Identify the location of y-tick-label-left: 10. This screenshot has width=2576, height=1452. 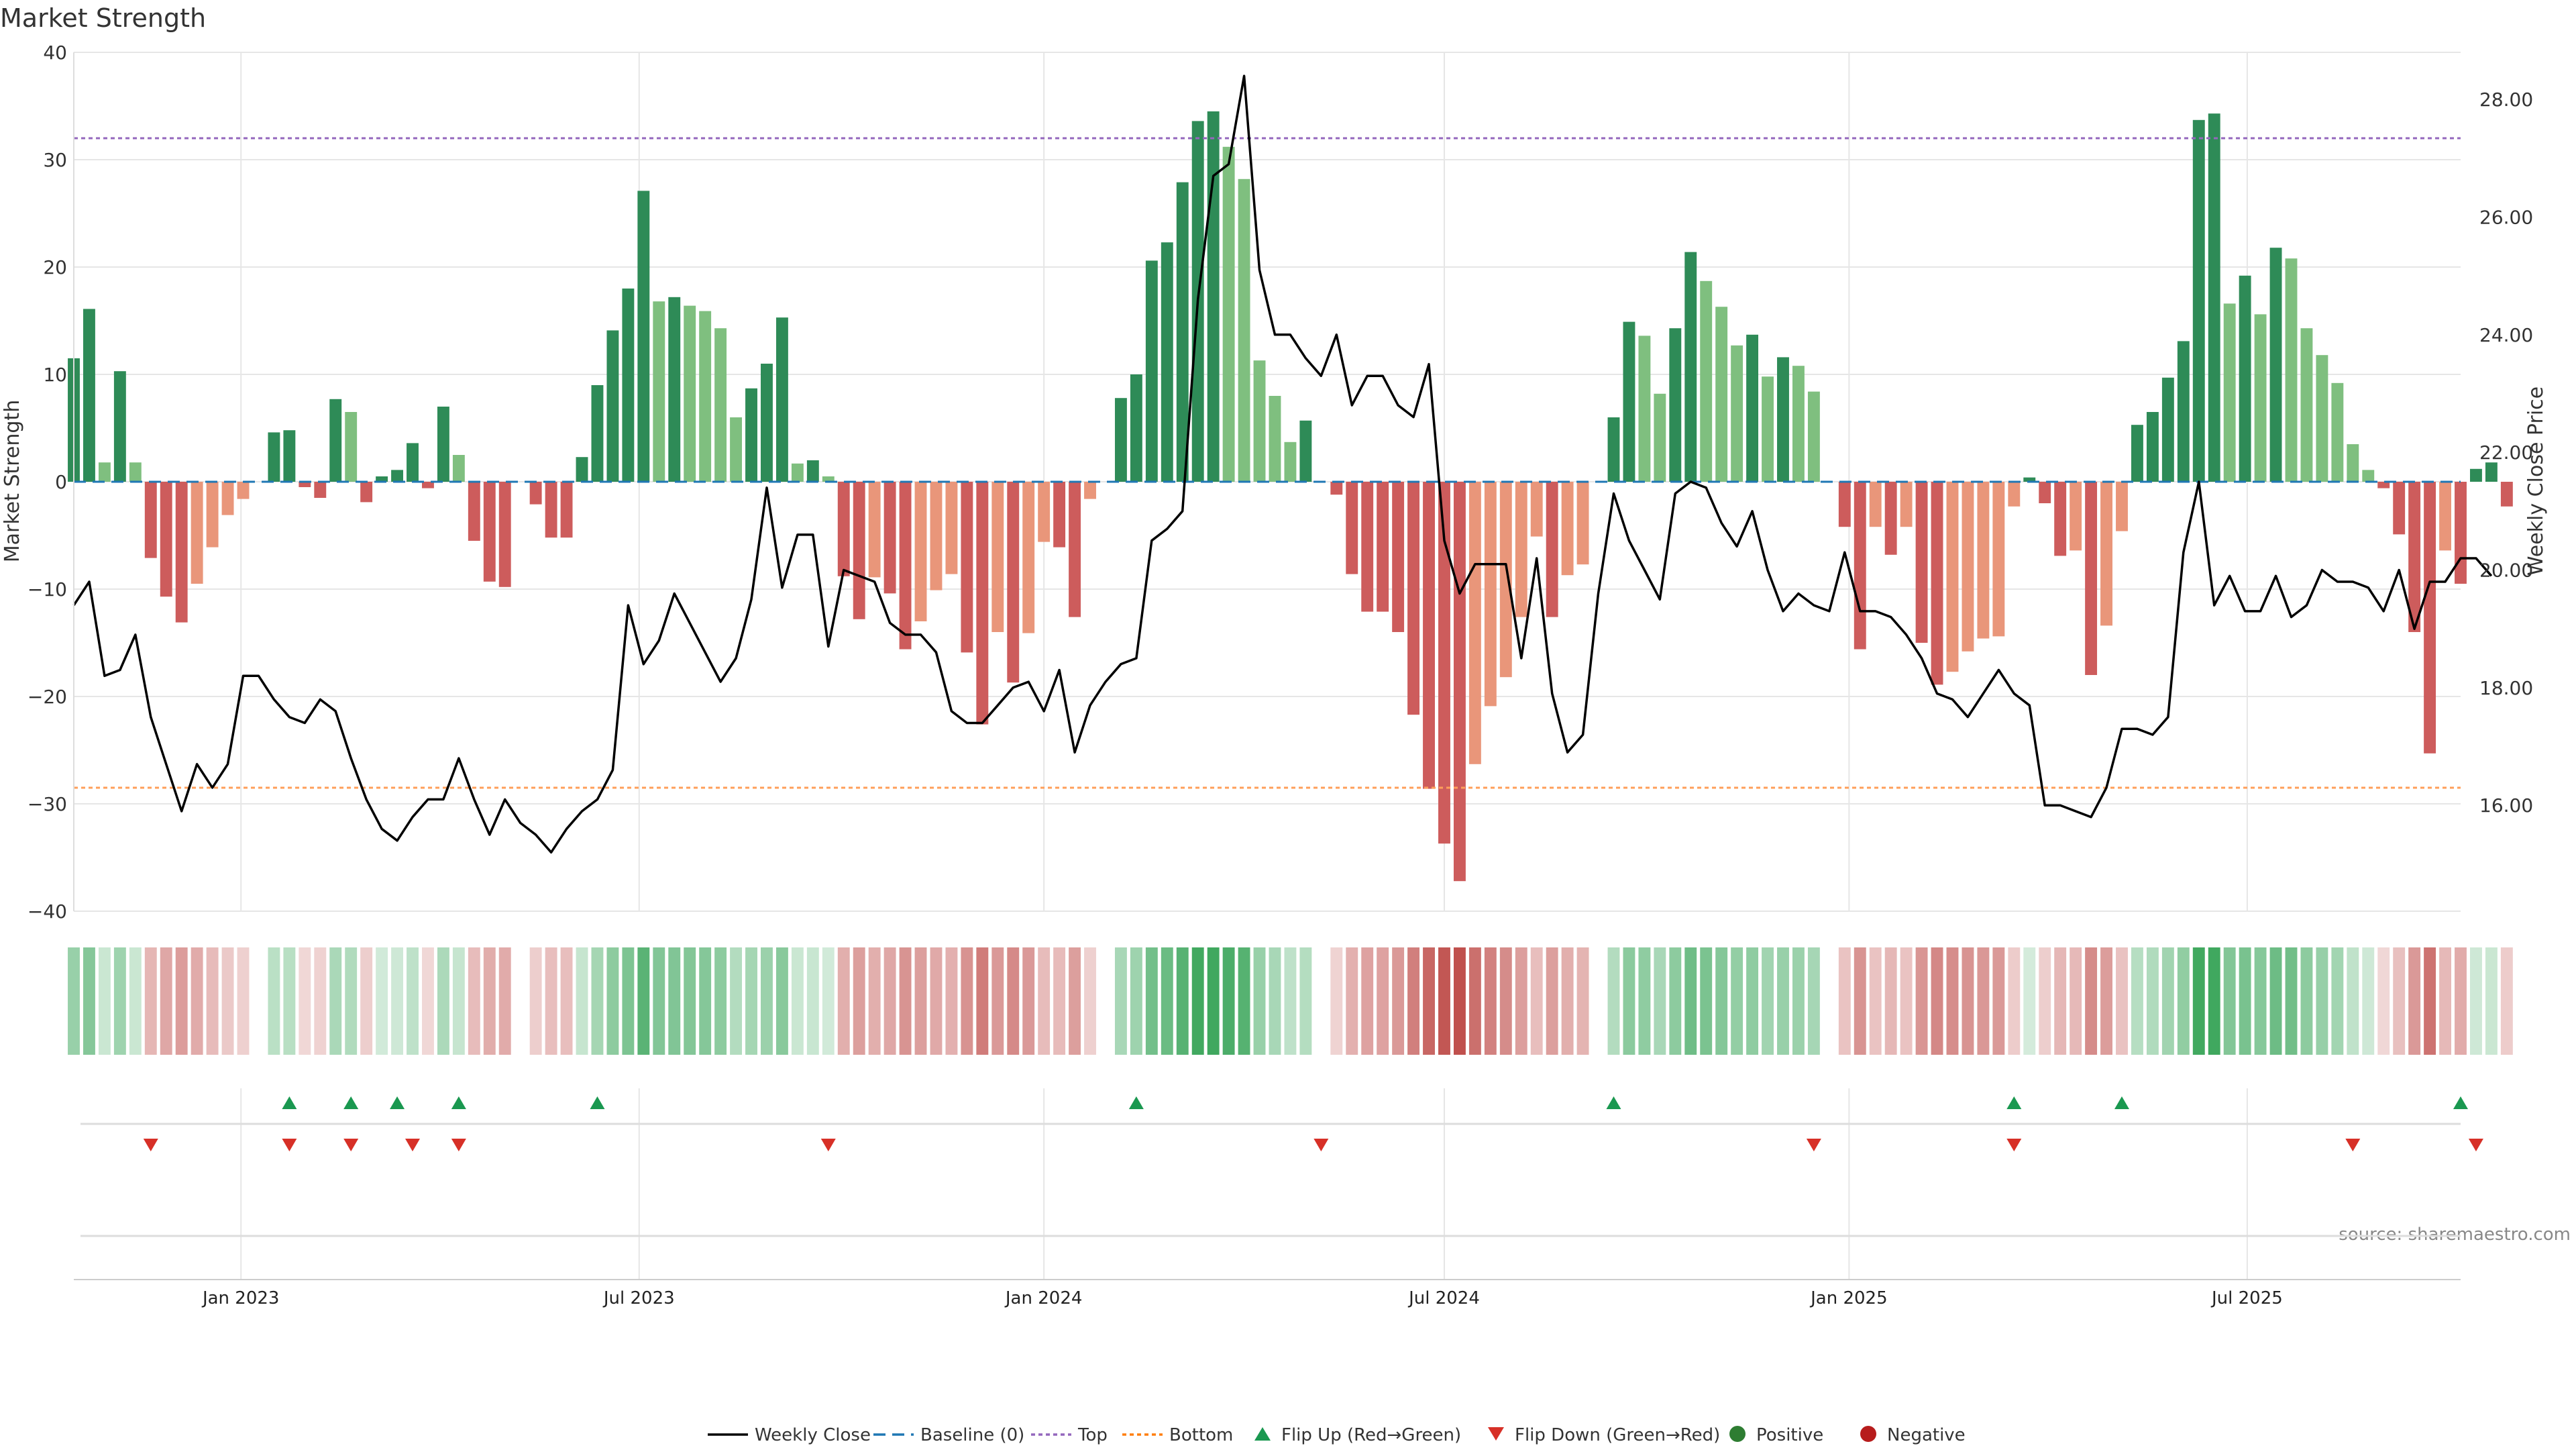
(55, 375).